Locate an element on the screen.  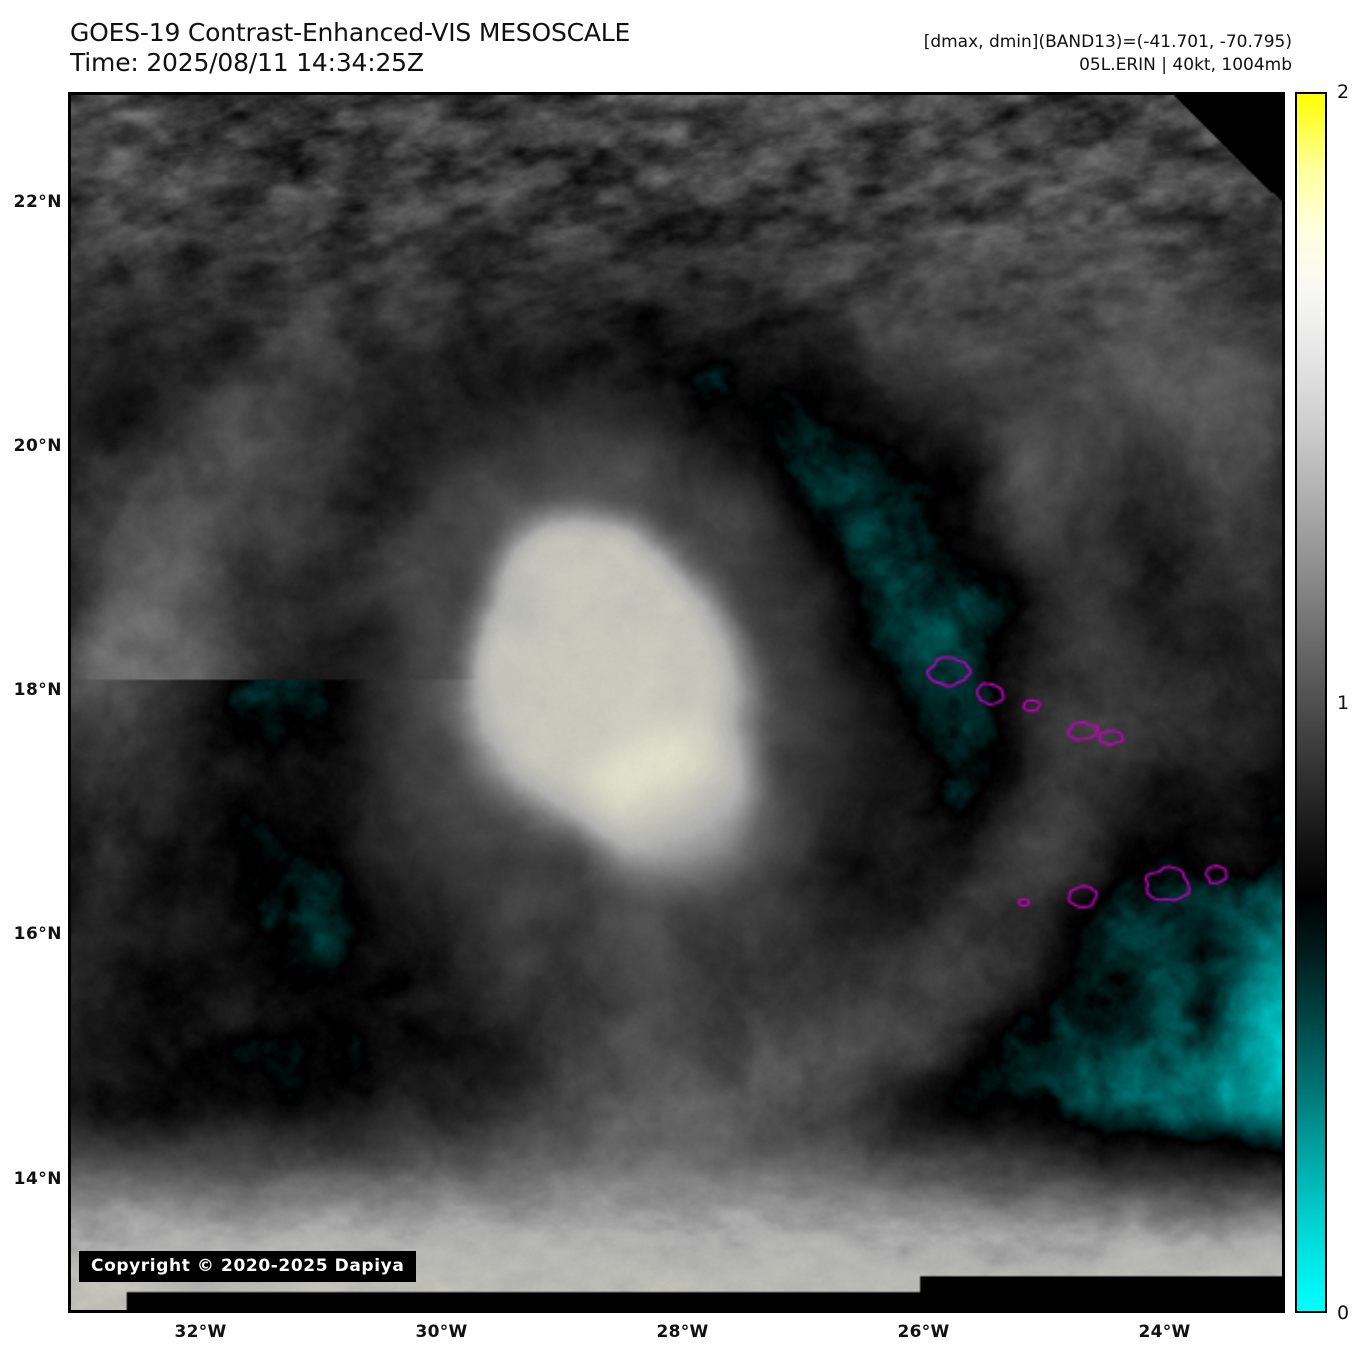
colorbar-tick-label: 2 is located at coordinates (1343, 92).